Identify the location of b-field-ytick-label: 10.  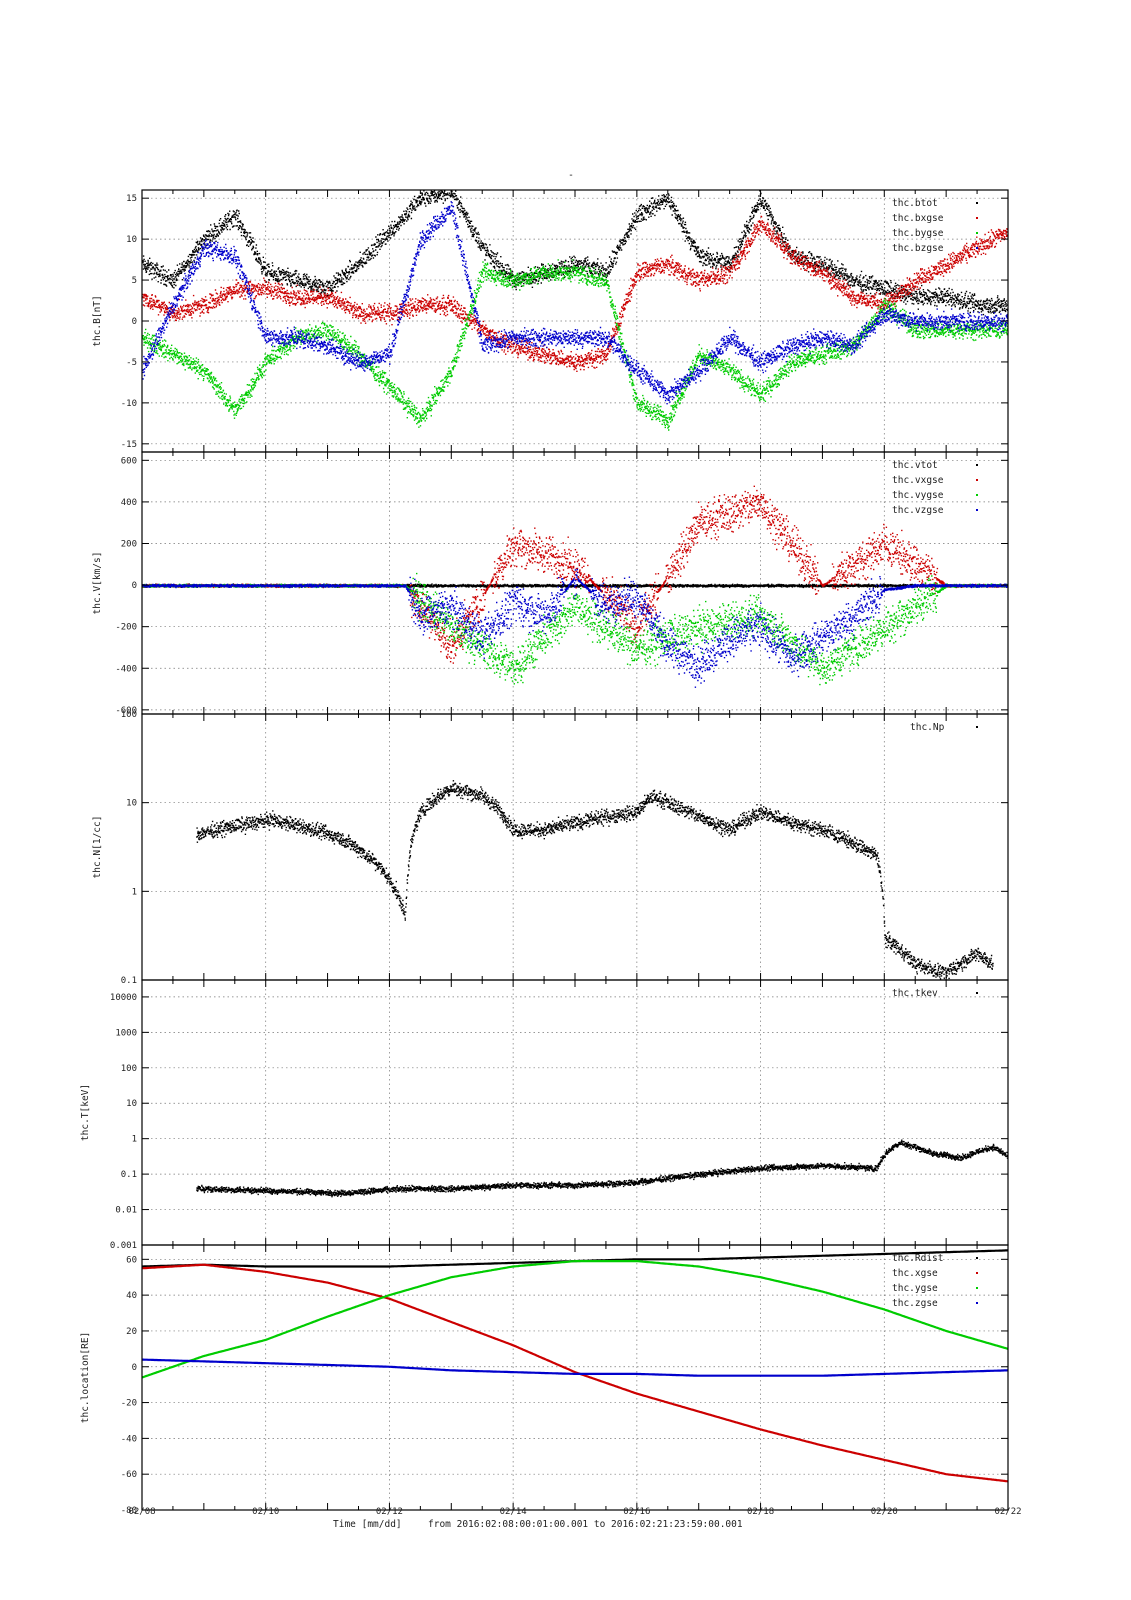
(131, 240).